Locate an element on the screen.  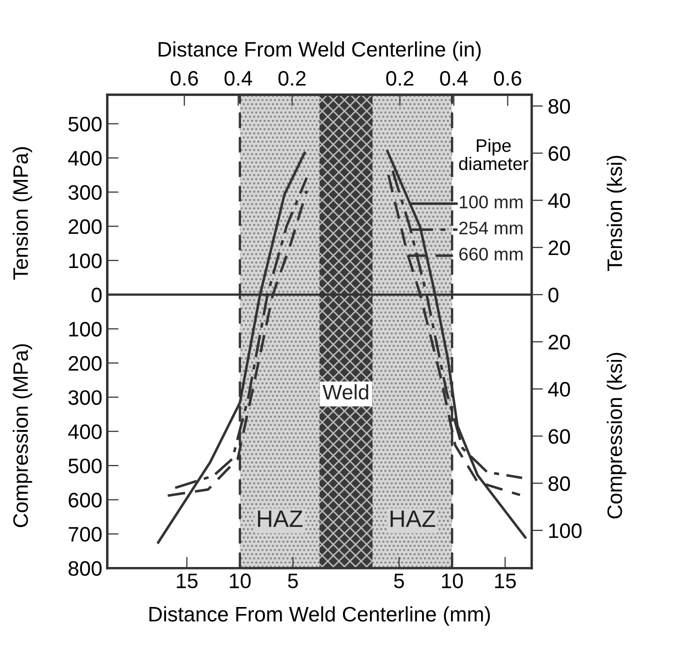
legend-label: 660 mm is located at coordinates (490, 254).